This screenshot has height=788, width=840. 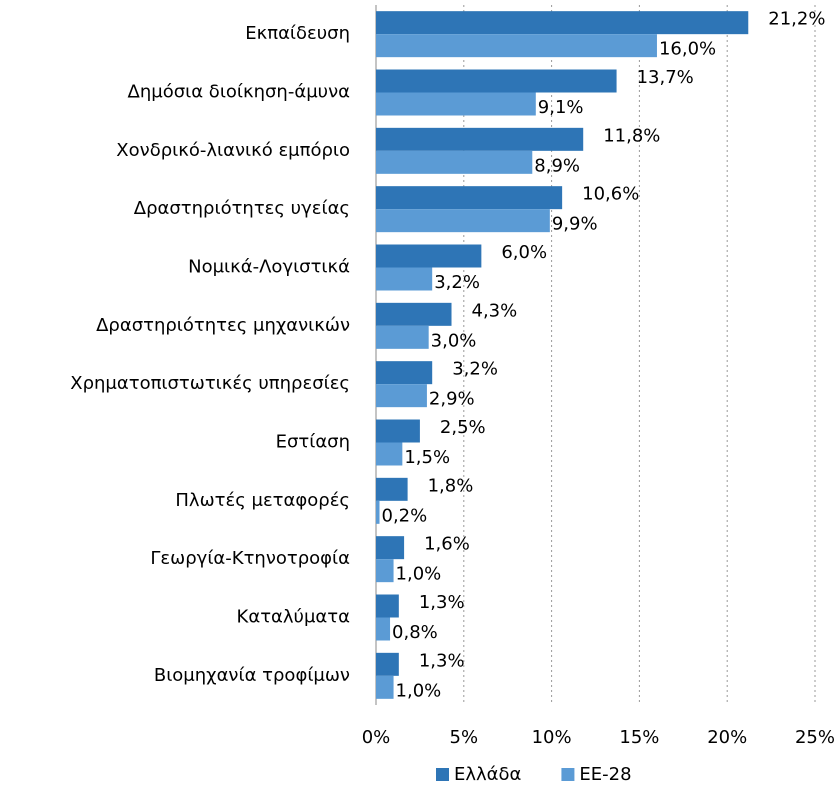 I want to click on value-label: 1,6%, so click(x=447, y=544).